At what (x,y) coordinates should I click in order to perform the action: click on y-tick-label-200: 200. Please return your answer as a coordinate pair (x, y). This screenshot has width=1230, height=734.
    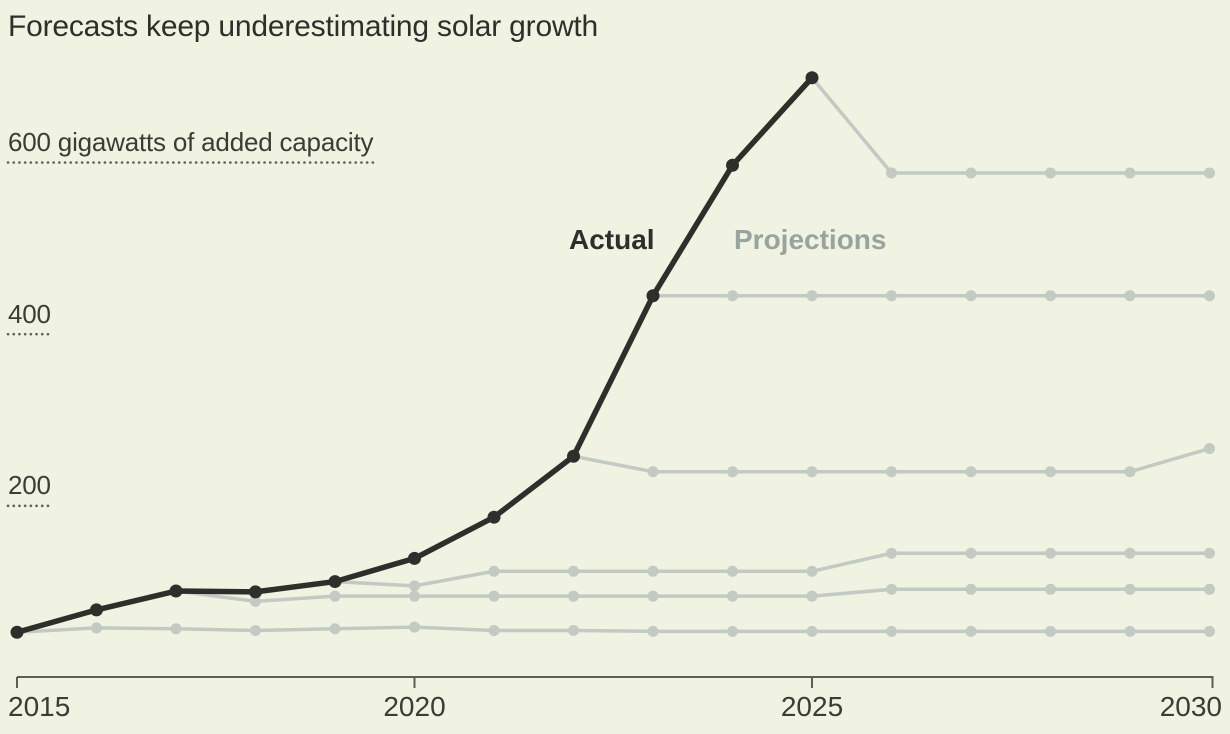
    Looking at the image, I should click on (29, 485).